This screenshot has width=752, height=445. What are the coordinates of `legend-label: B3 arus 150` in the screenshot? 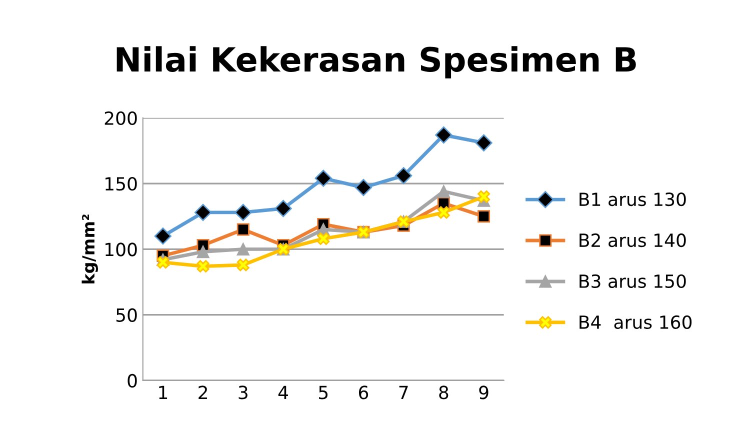 It's located at (633, 281).